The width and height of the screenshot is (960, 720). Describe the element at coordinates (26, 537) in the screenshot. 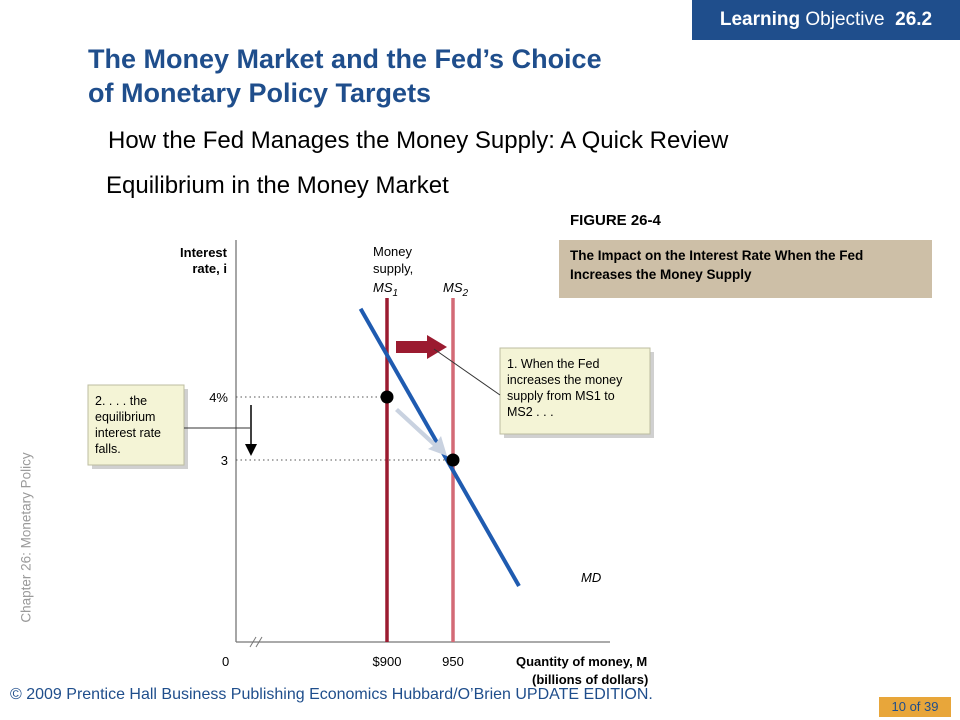

I see `chapter-side-label: Chapter 26: Monetary Policy` at that location.